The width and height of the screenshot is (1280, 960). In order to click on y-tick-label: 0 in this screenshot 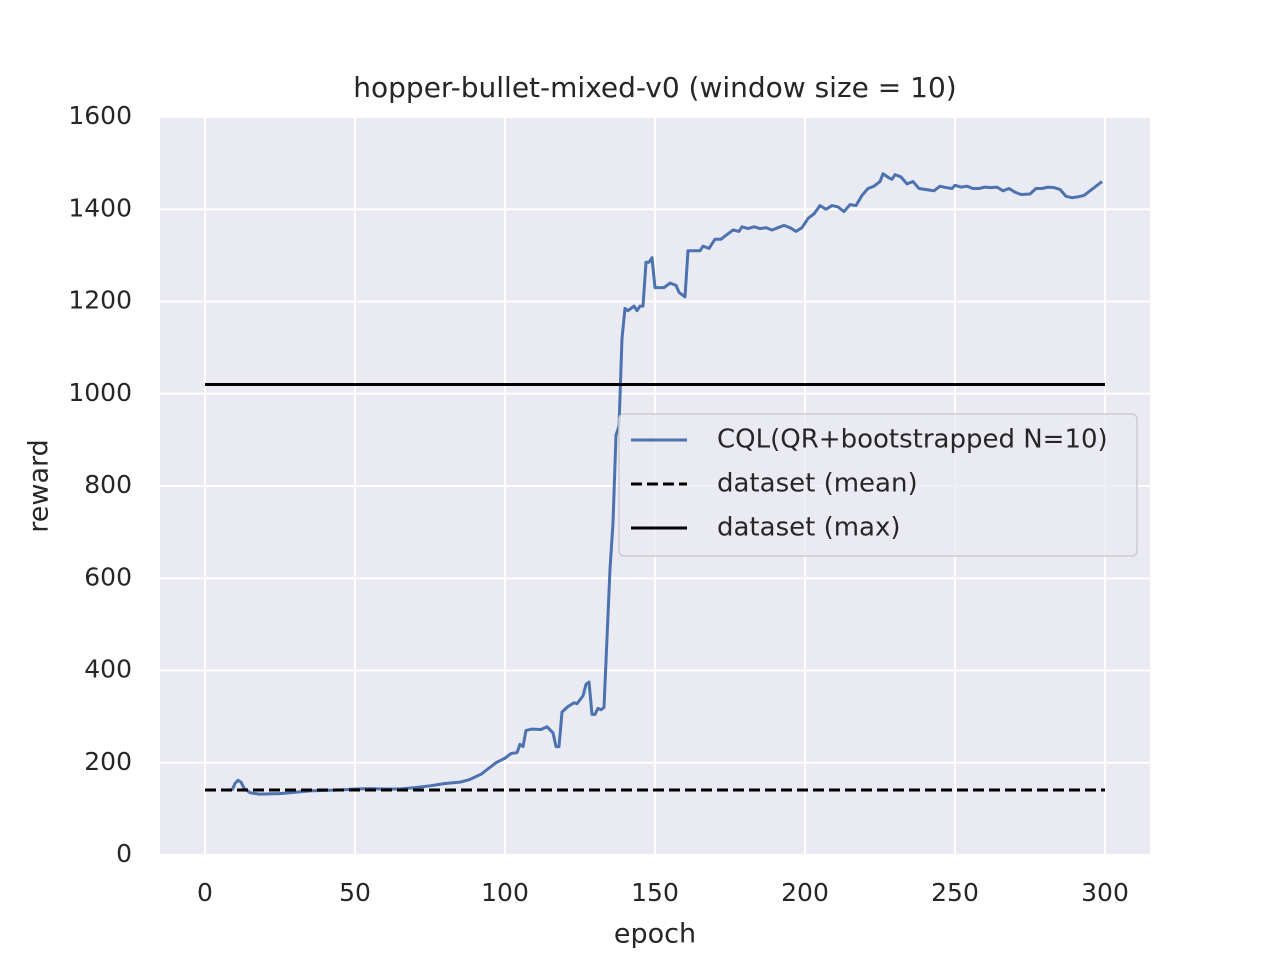, I will do `click(124, 853)`.